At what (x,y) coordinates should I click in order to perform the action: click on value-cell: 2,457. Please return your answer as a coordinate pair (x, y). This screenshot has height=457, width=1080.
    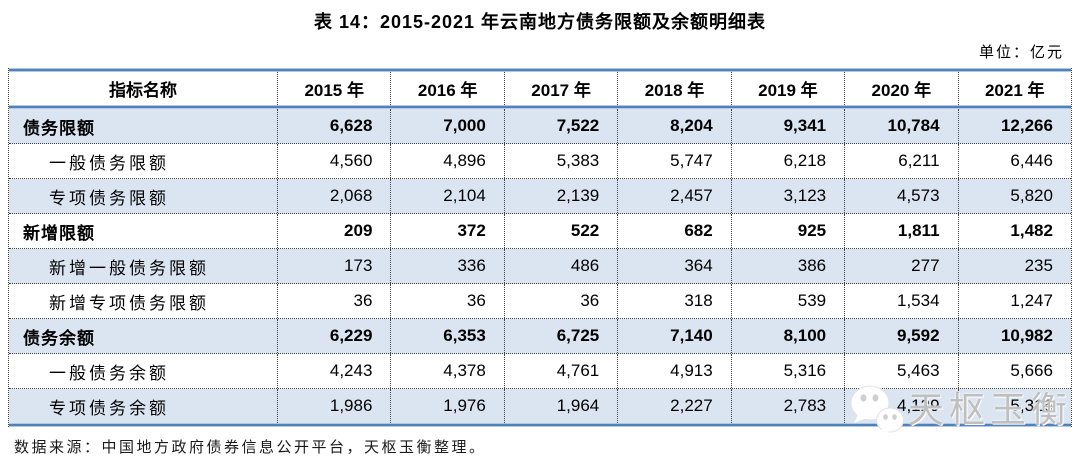
    Looking at the image, I should click on (673, 196).